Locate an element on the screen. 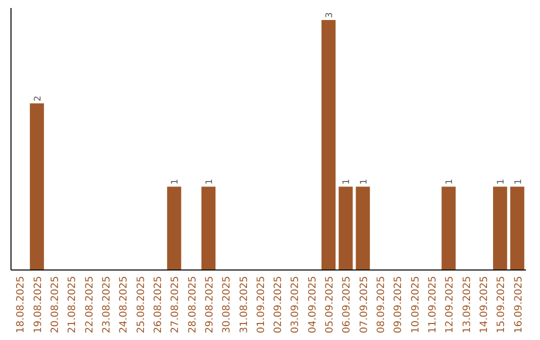  x-tick-label: 28.08.2025 is located at coordinates (192, 305).